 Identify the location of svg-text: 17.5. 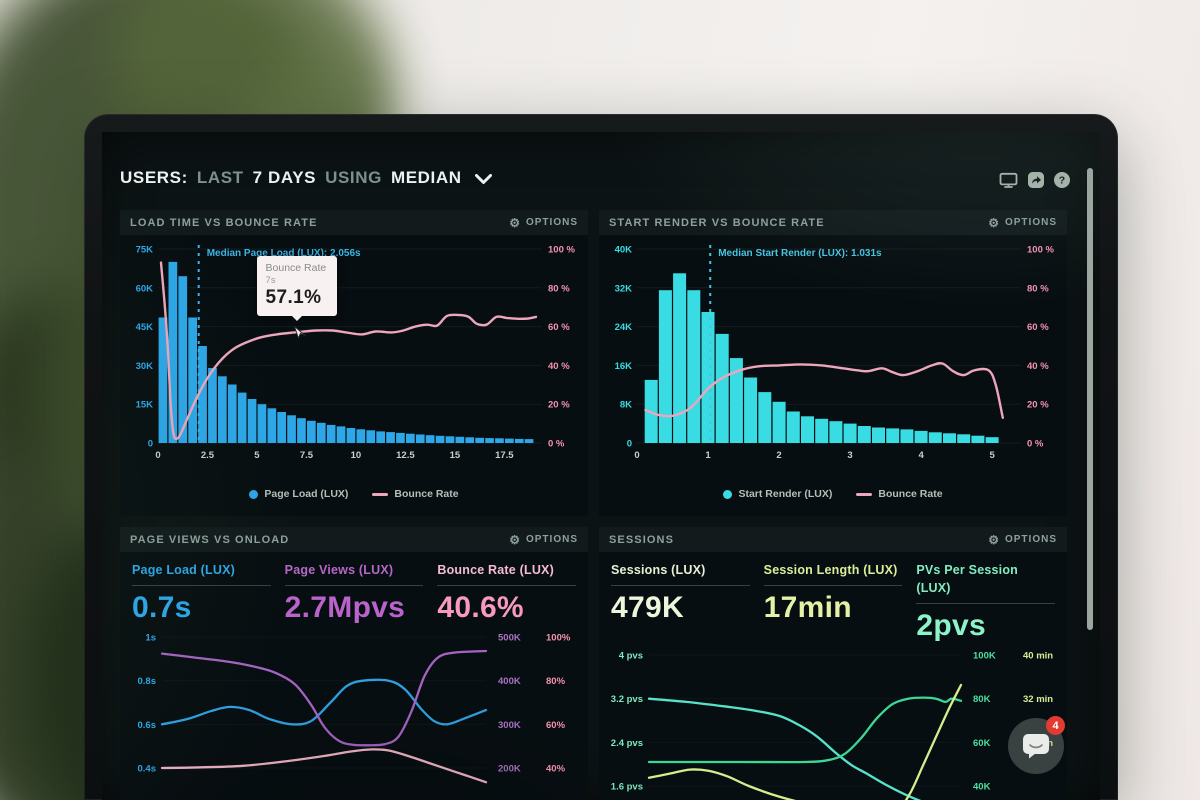
(504, 455).